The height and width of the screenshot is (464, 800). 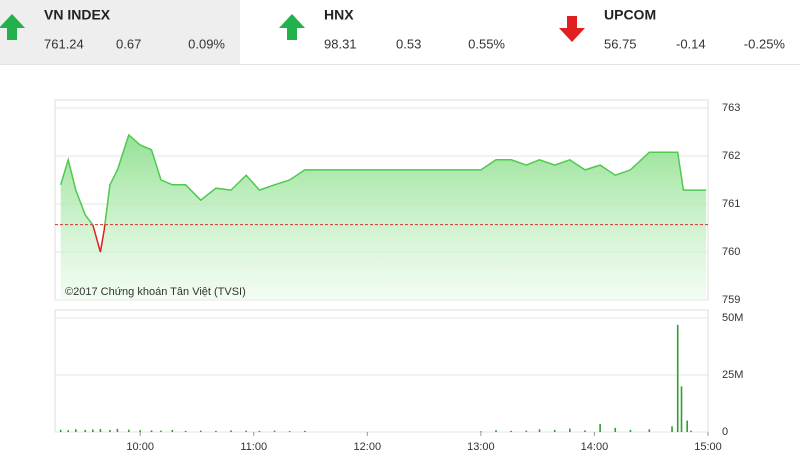 What do you see at coordinates (339, 15) in the screenshot?
I see `index-name: HNX` at bounding box center [339, 15].